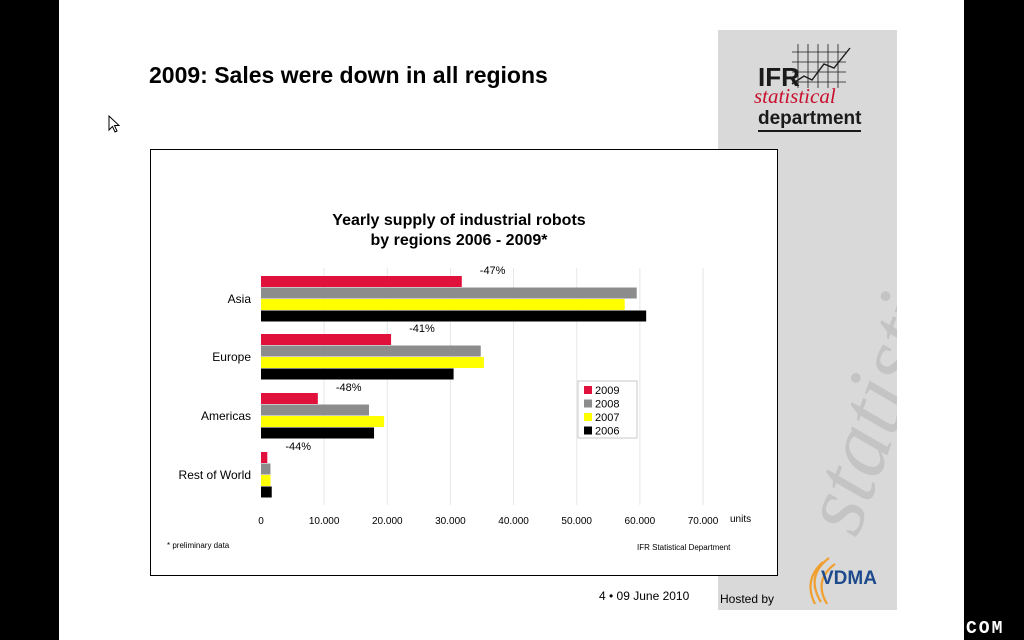 Image resolution: width=1024 pixels, height=640 pixels. What do you see at coordinates (215, 475) in the screenshot?
I see `category-label: Rest of World` at bounding box center [215, 475].